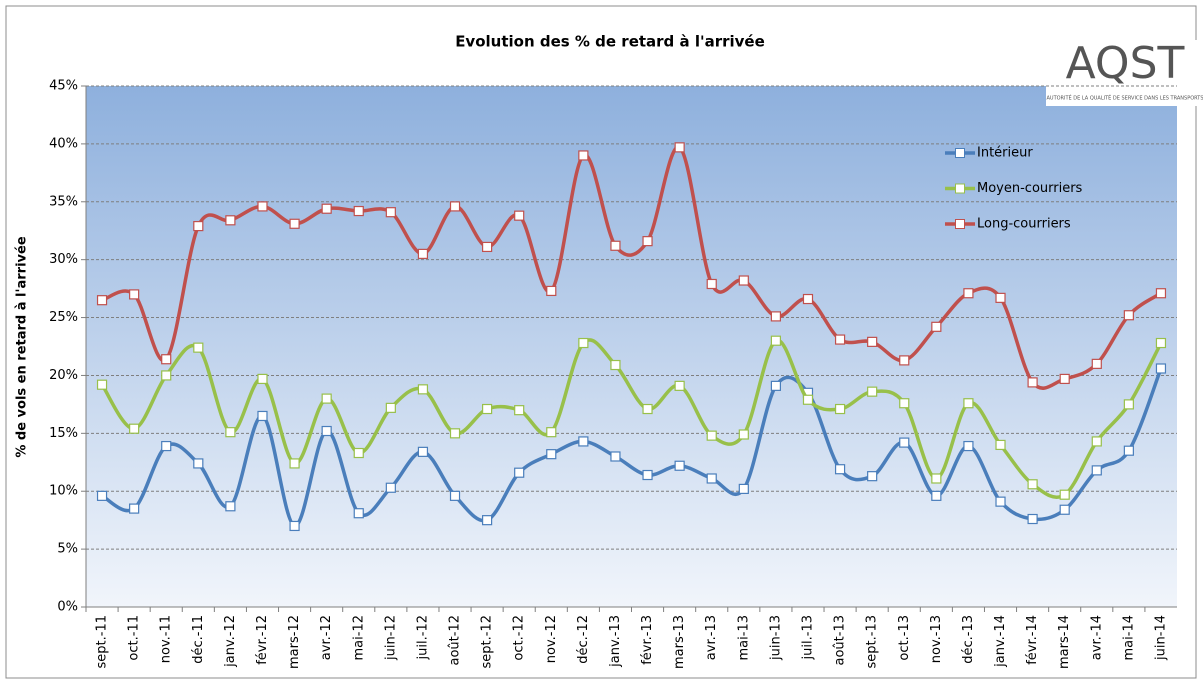 The height and width of the screenshot is (684, 1203). I want to click on x-tick-label: nov.-11, so click(166, 639).